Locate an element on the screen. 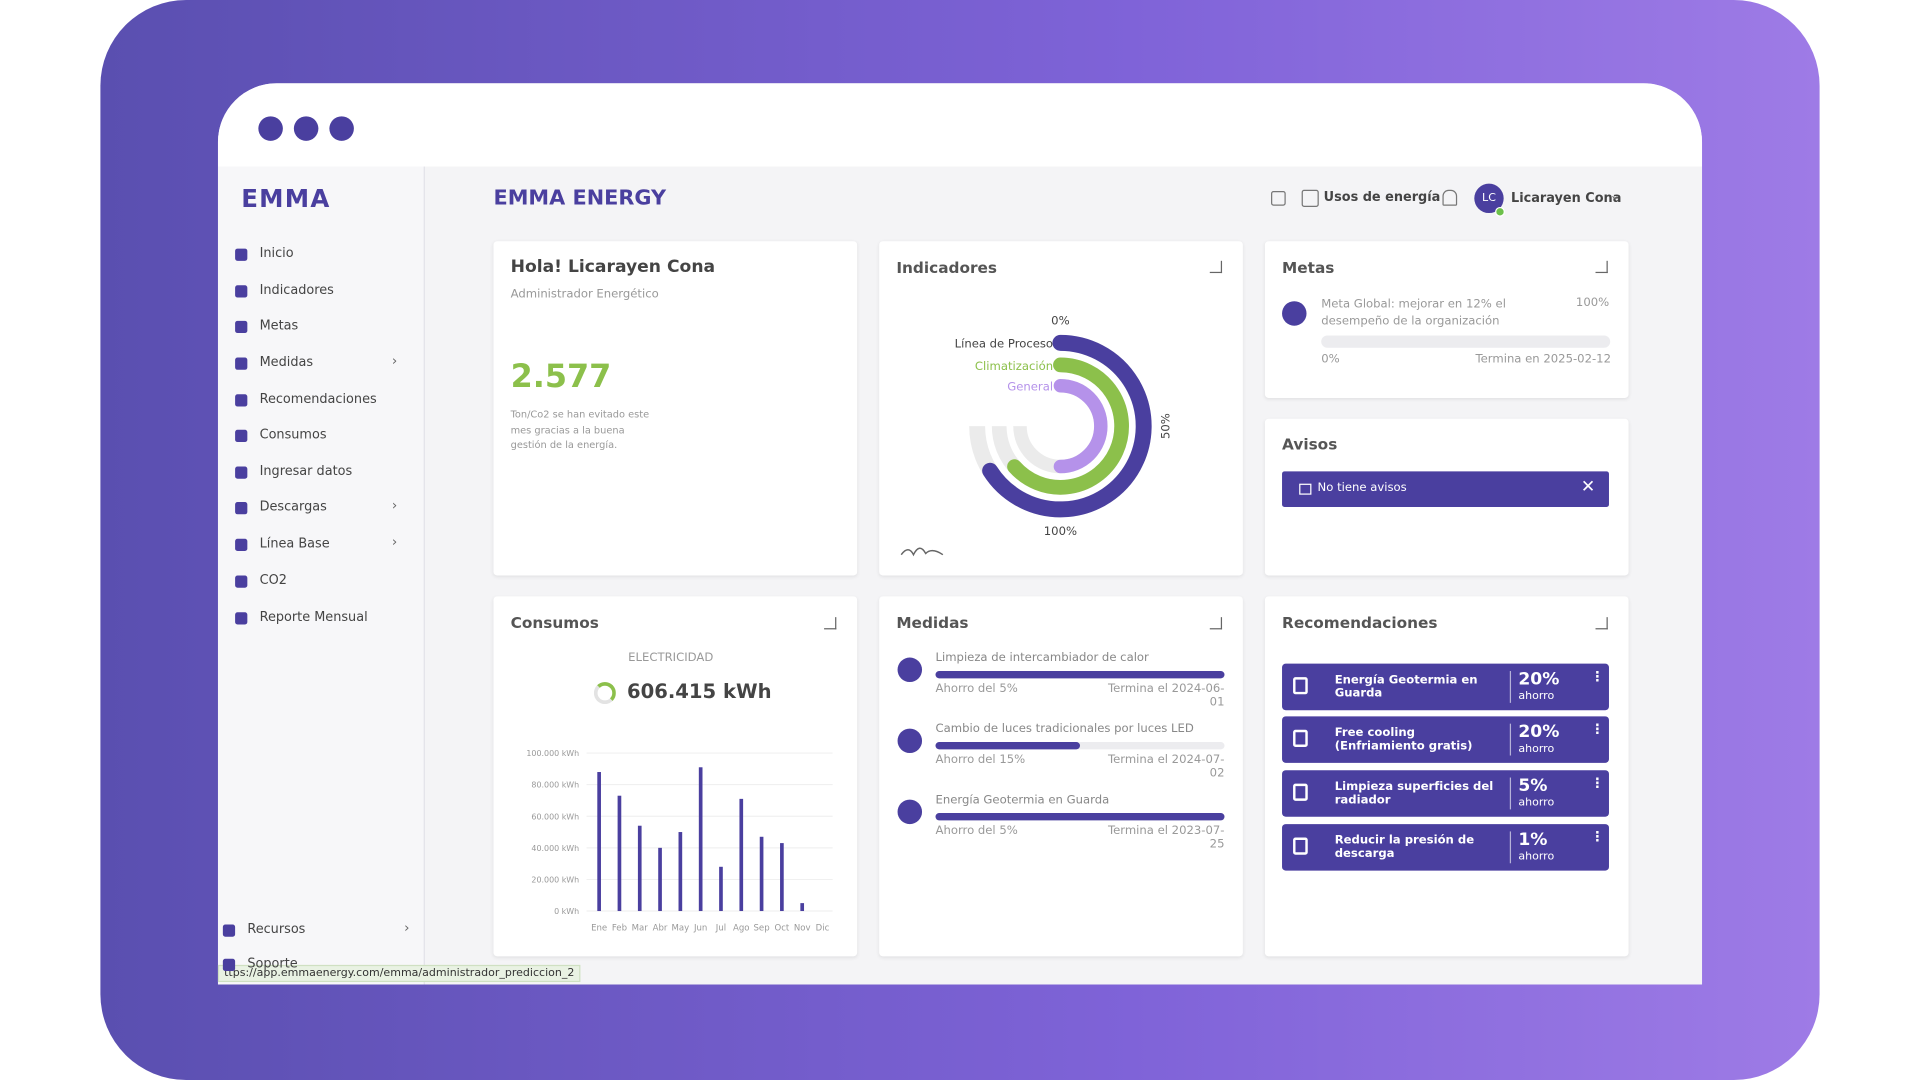  ring-tick-label: 50% is located at coordinates (1165, 426).